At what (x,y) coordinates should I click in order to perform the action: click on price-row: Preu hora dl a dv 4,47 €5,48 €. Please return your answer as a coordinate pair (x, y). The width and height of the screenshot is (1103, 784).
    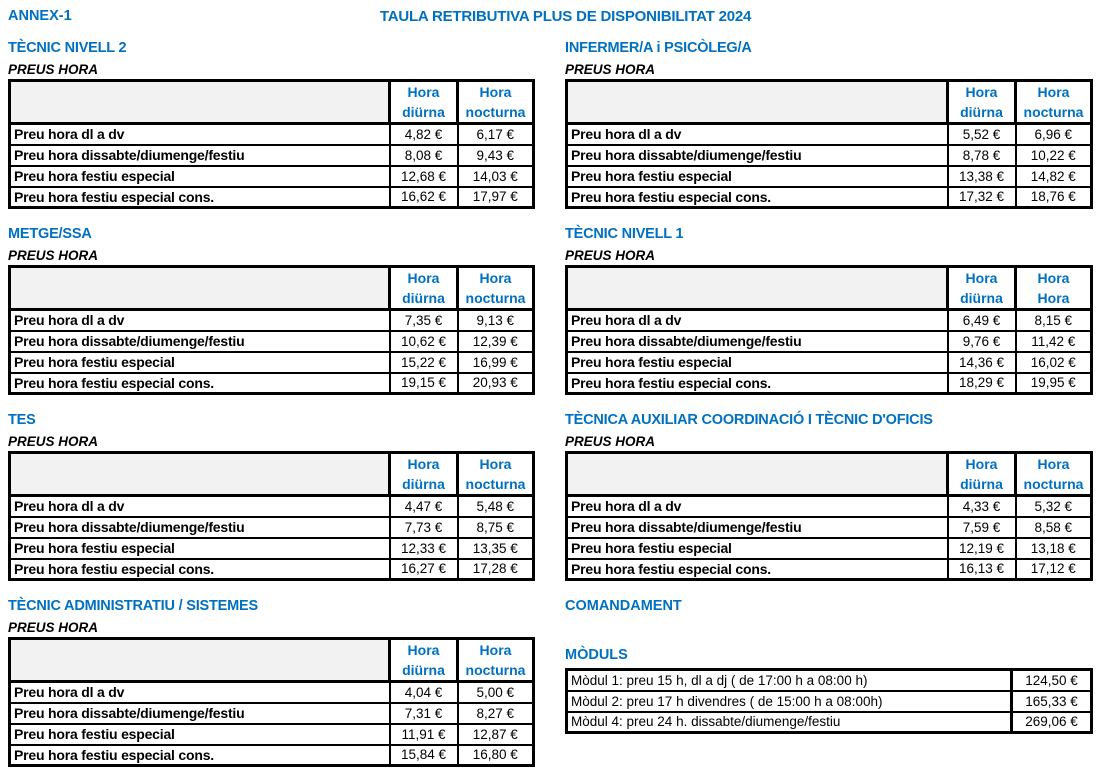
    Looking at the image, I should click on (271, 506).